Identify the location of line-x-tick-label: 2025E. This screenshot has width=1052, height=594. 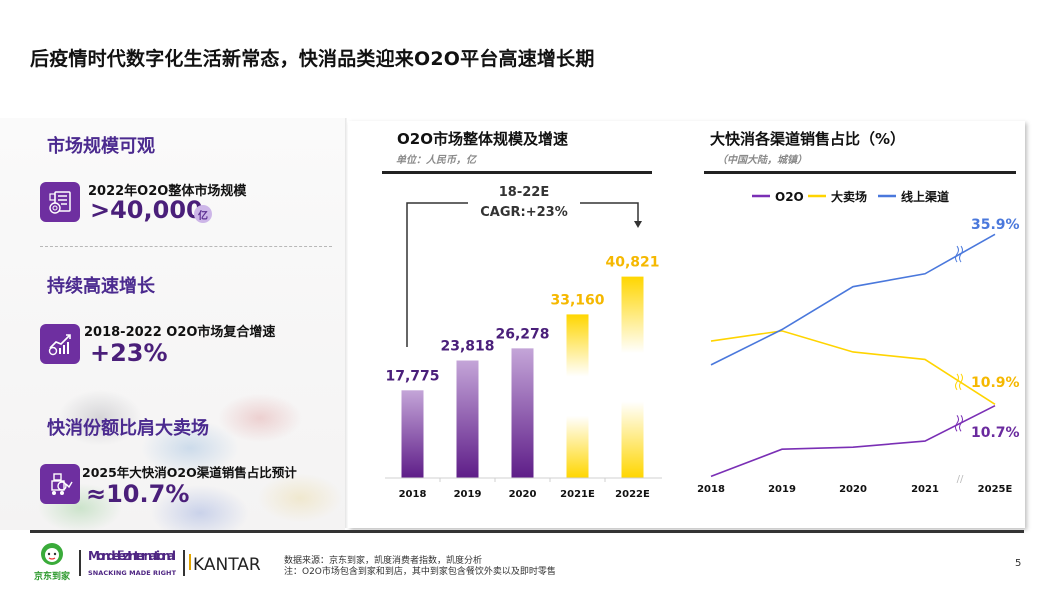
(995, 489).